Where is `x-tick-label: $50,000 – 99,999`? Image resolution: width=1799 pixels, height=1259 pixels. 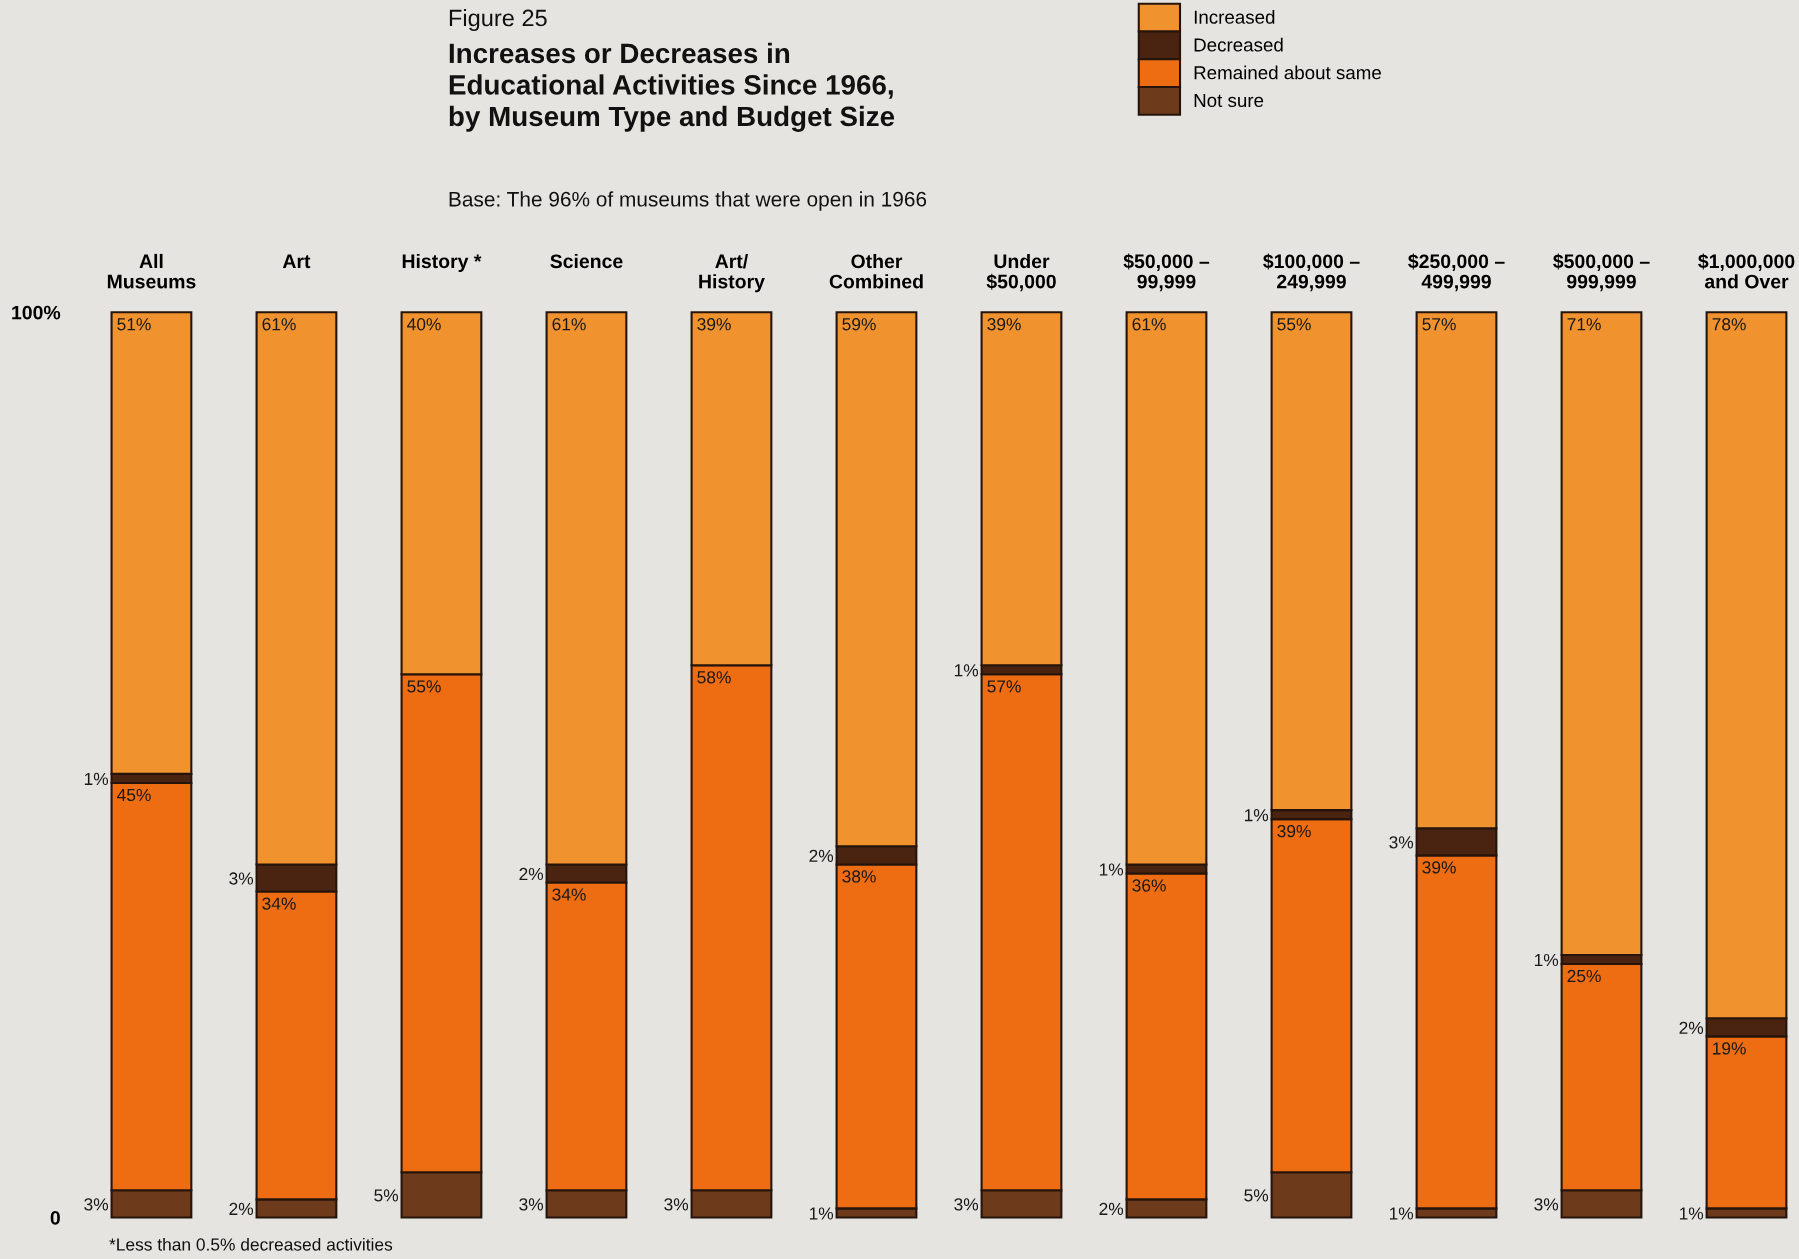
x-tick-label: $50,000 – 99,999 is located at coordinates (1166, 272).